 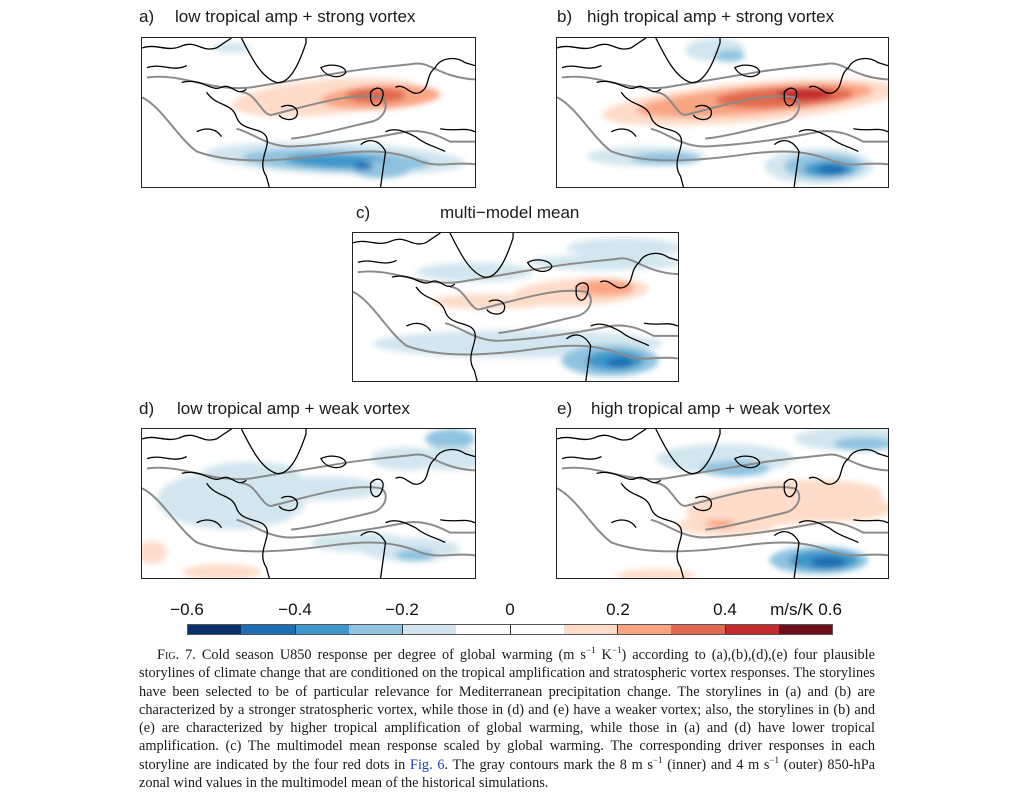 I want to click on caption-text: K, so click(x=603, y=655).